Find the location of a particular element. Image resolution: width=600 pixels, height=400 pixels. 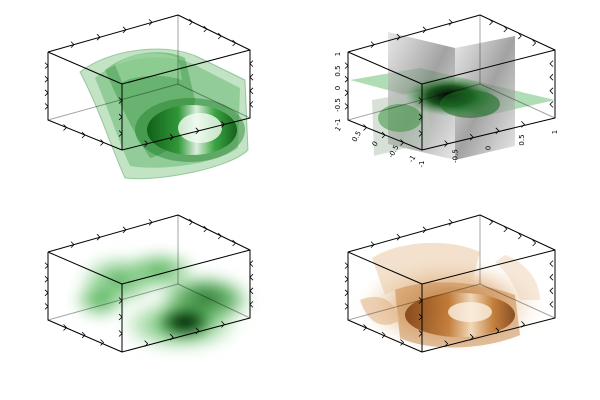

x-tick-label: 0 is located at coordinates (489, 148).